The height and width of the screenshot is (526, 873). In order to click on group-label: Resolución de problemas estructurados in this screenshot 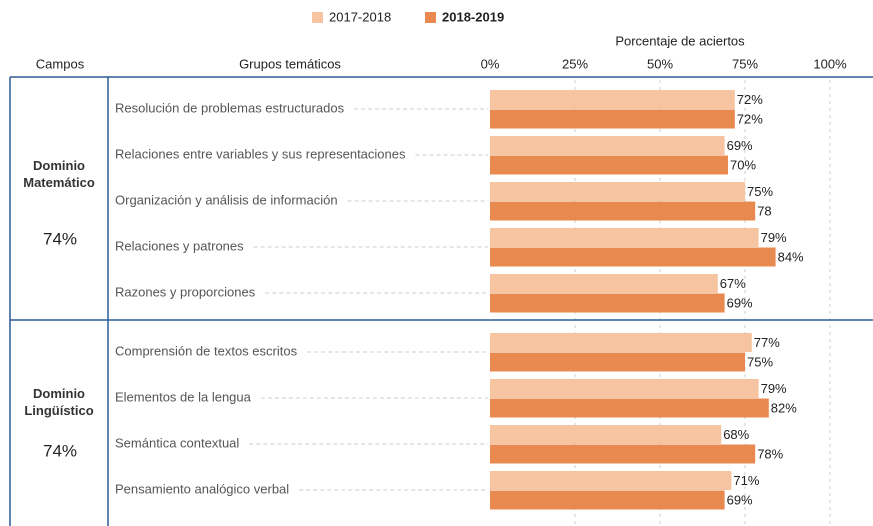, I will do `click(230, 107)`.